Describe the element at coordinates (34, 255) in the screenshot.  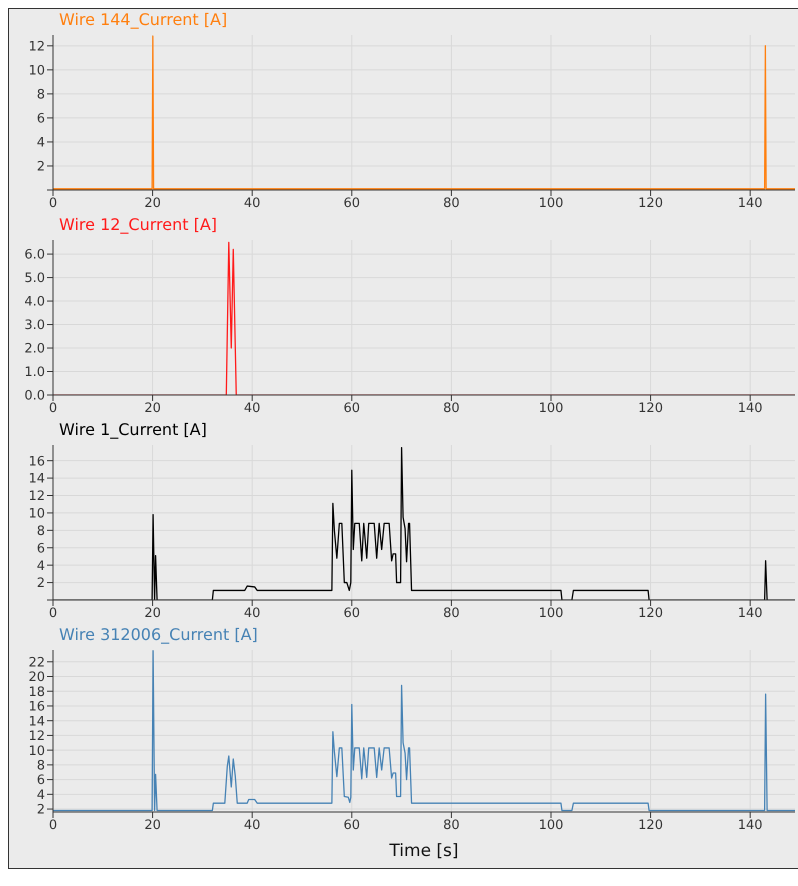
I see `y-tick-label: 6.0` at that location.